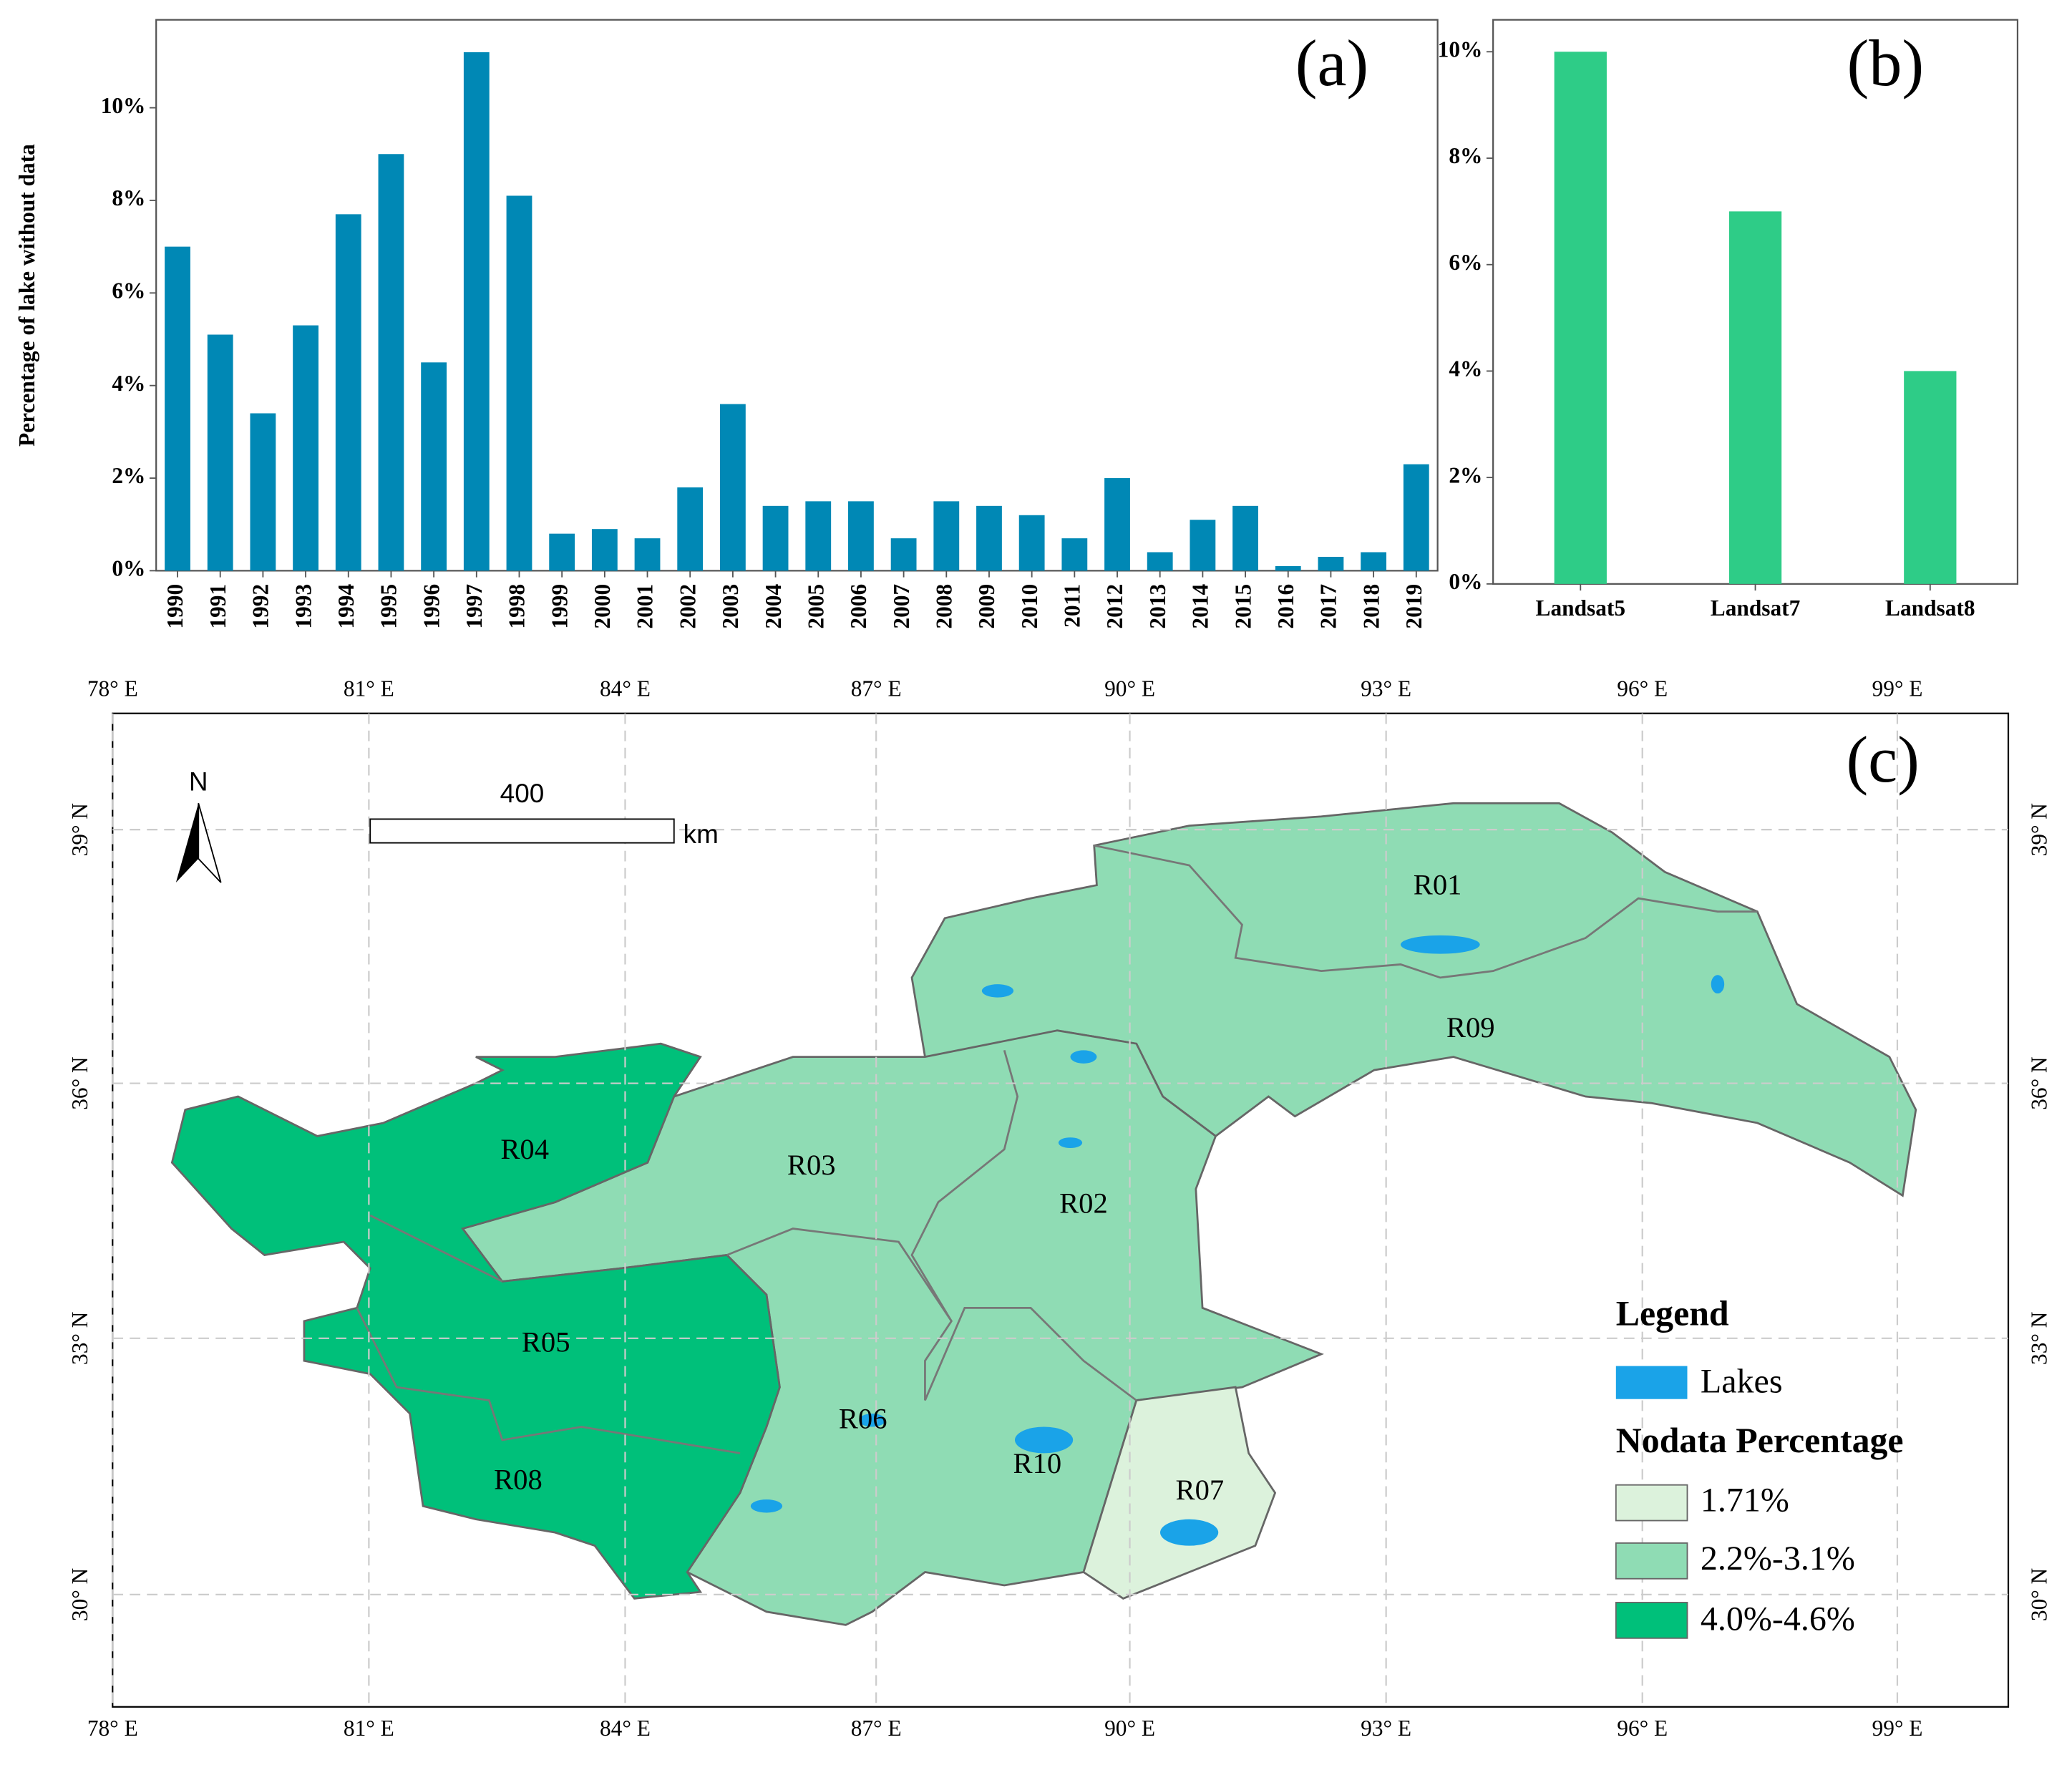 The image size is (2072, 1765). I want to click on x-tick-label: 1998, so click(517, 606).